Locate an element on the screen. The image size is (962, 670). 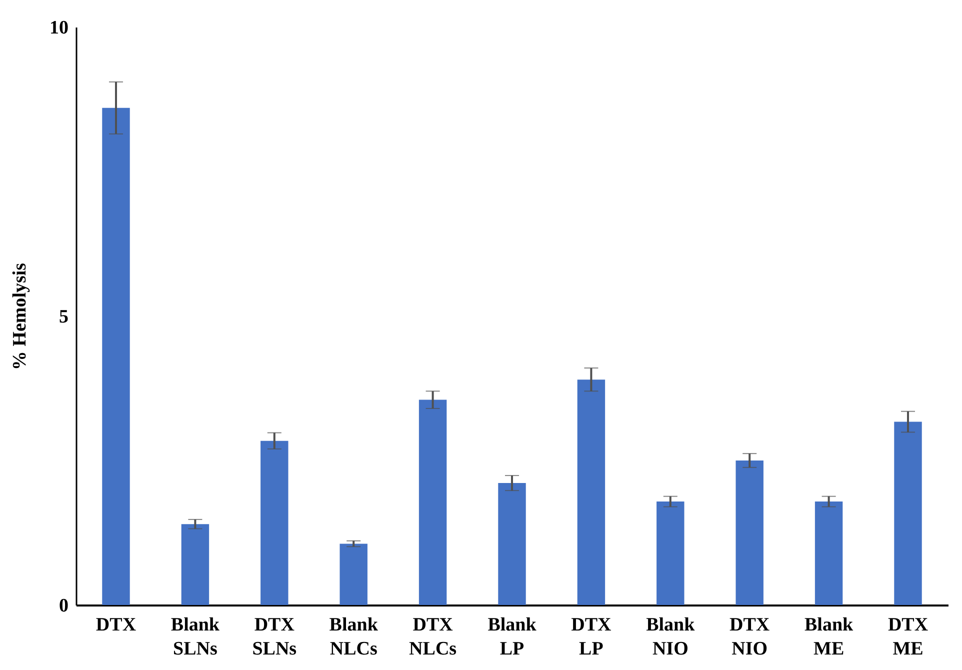
x-tick-label: Blank SLNs is located at coordinates (195, 637).